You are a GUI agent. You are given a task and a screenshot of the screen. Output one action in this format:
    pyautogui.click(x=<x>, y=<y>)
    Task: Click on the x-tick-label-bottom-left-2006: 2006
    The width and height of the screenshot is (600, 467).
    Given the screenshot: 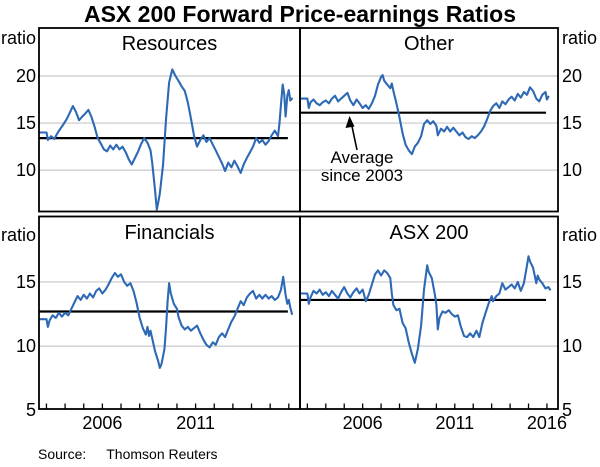 What is the action you would take?
    pyautogui.click(x=102, y=423)
    